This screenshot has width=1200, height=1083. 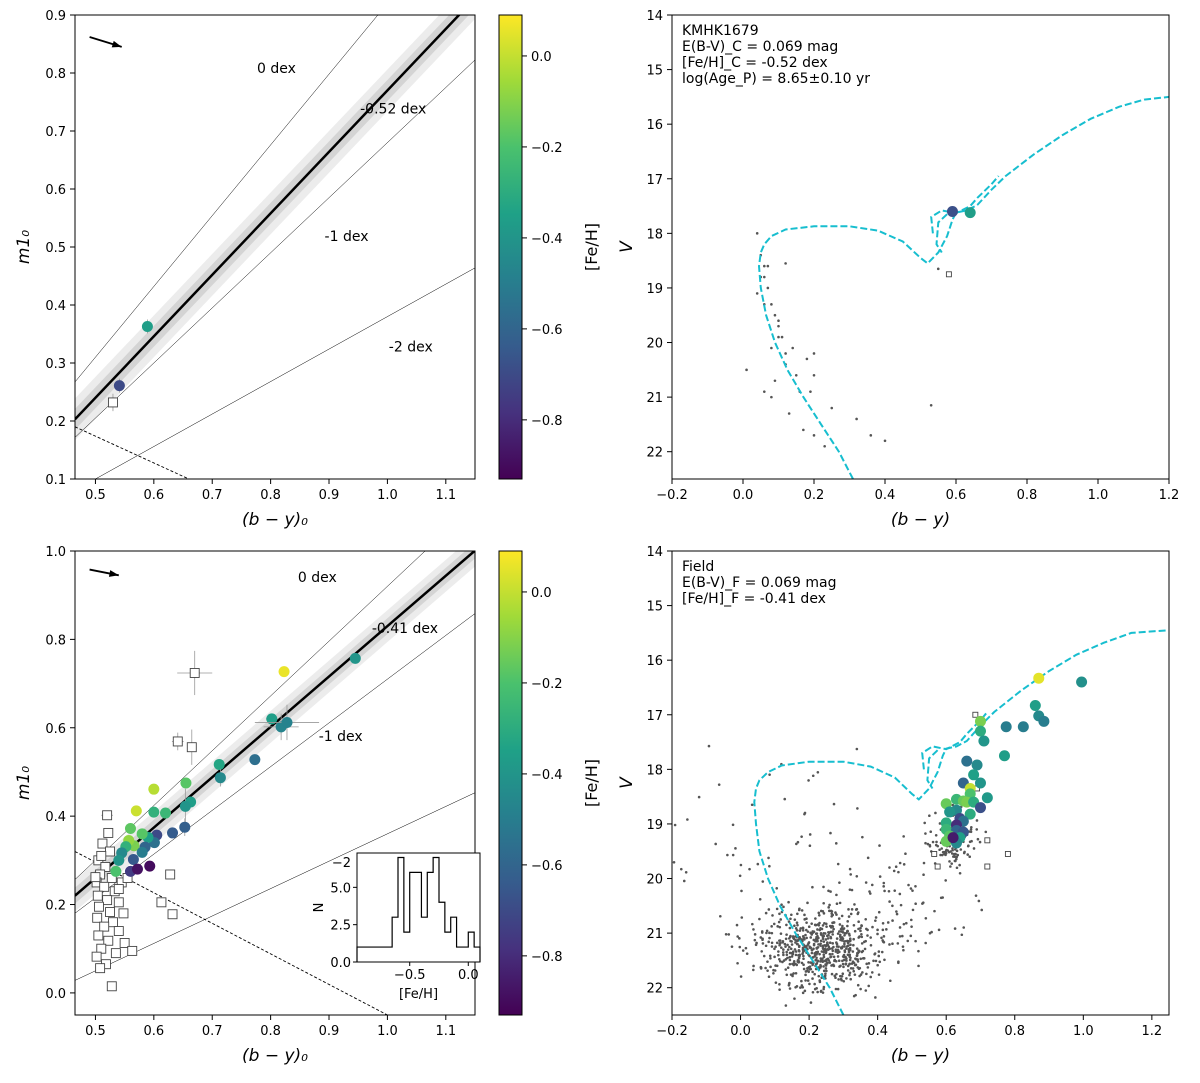 What do you see at coordinates (654, 398) in the screenshot?
I see `y-tick-label: 21` at bounding box center [654, 398].